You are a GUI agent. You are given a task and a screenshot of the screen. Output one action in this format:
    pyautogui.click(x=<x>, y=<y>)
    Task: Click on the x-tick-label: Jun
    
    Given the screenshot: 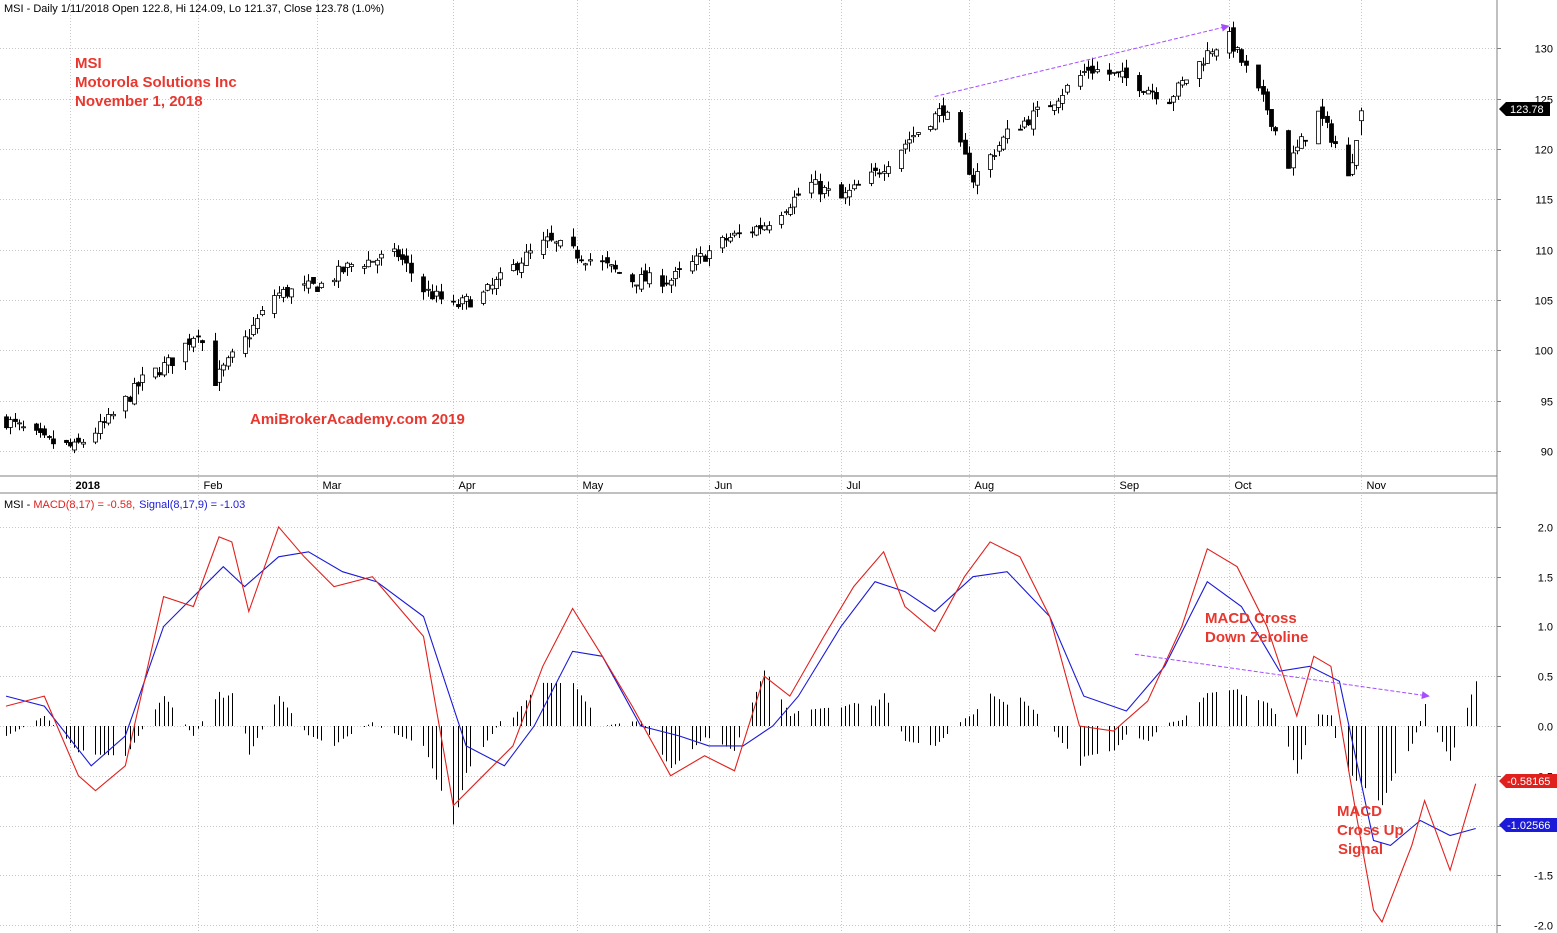 What is the action you would take?
    pyautogui.click(x=724, y=486)
    